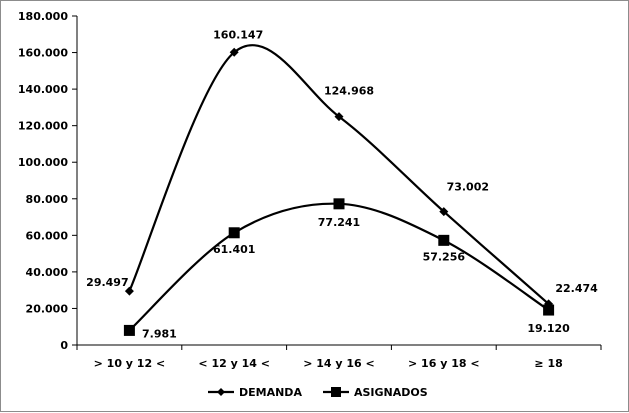 Image resolution: width=629 pixels, height=413 pixels. What do you see at coordinates (270, 392) in the screenshot?
I see `legend-label: DEMANDA` at bounding box center [270, 392].